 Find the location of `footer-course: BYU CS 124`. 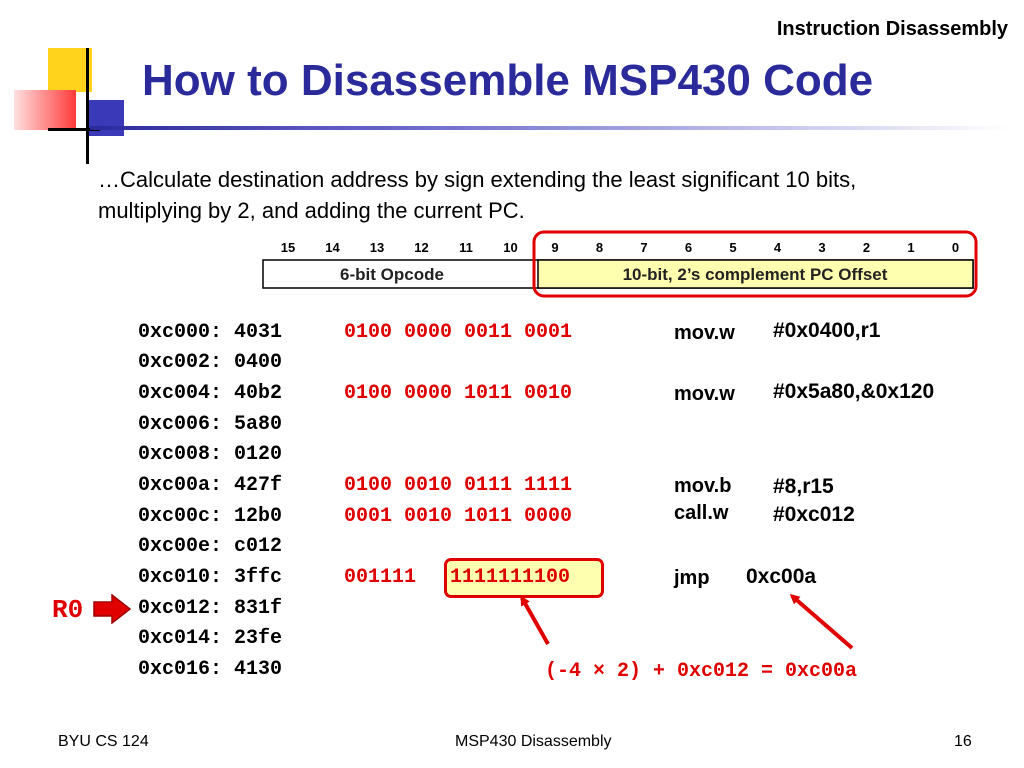

footer-course: BYU CS 124 is located at coordinates (103, 741).